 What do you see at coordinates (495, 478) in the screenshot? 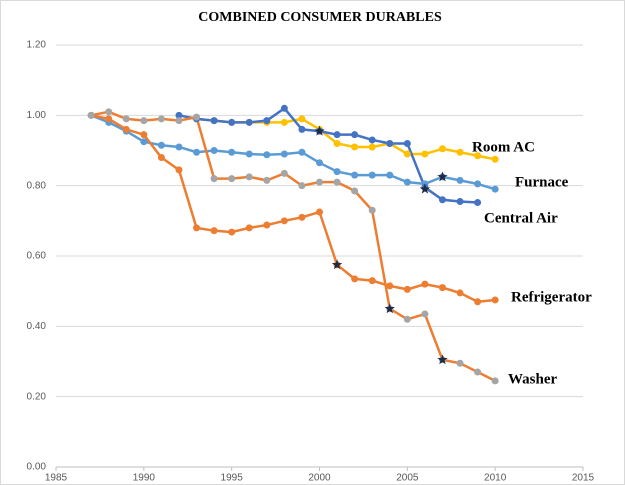
I see `x-tick-label: 2010` at bounding box center [495, 478].